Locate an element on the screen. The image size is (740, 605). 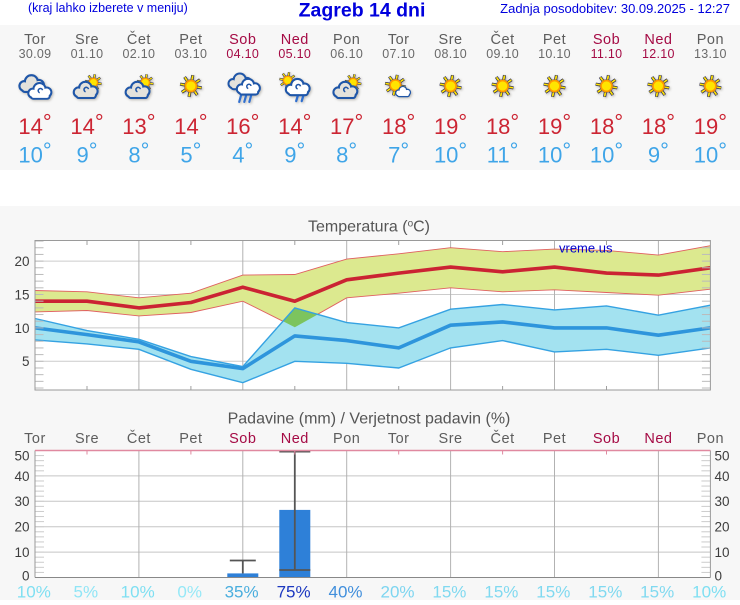
svg-text: 30.09 is located at coordinates (35, 54).